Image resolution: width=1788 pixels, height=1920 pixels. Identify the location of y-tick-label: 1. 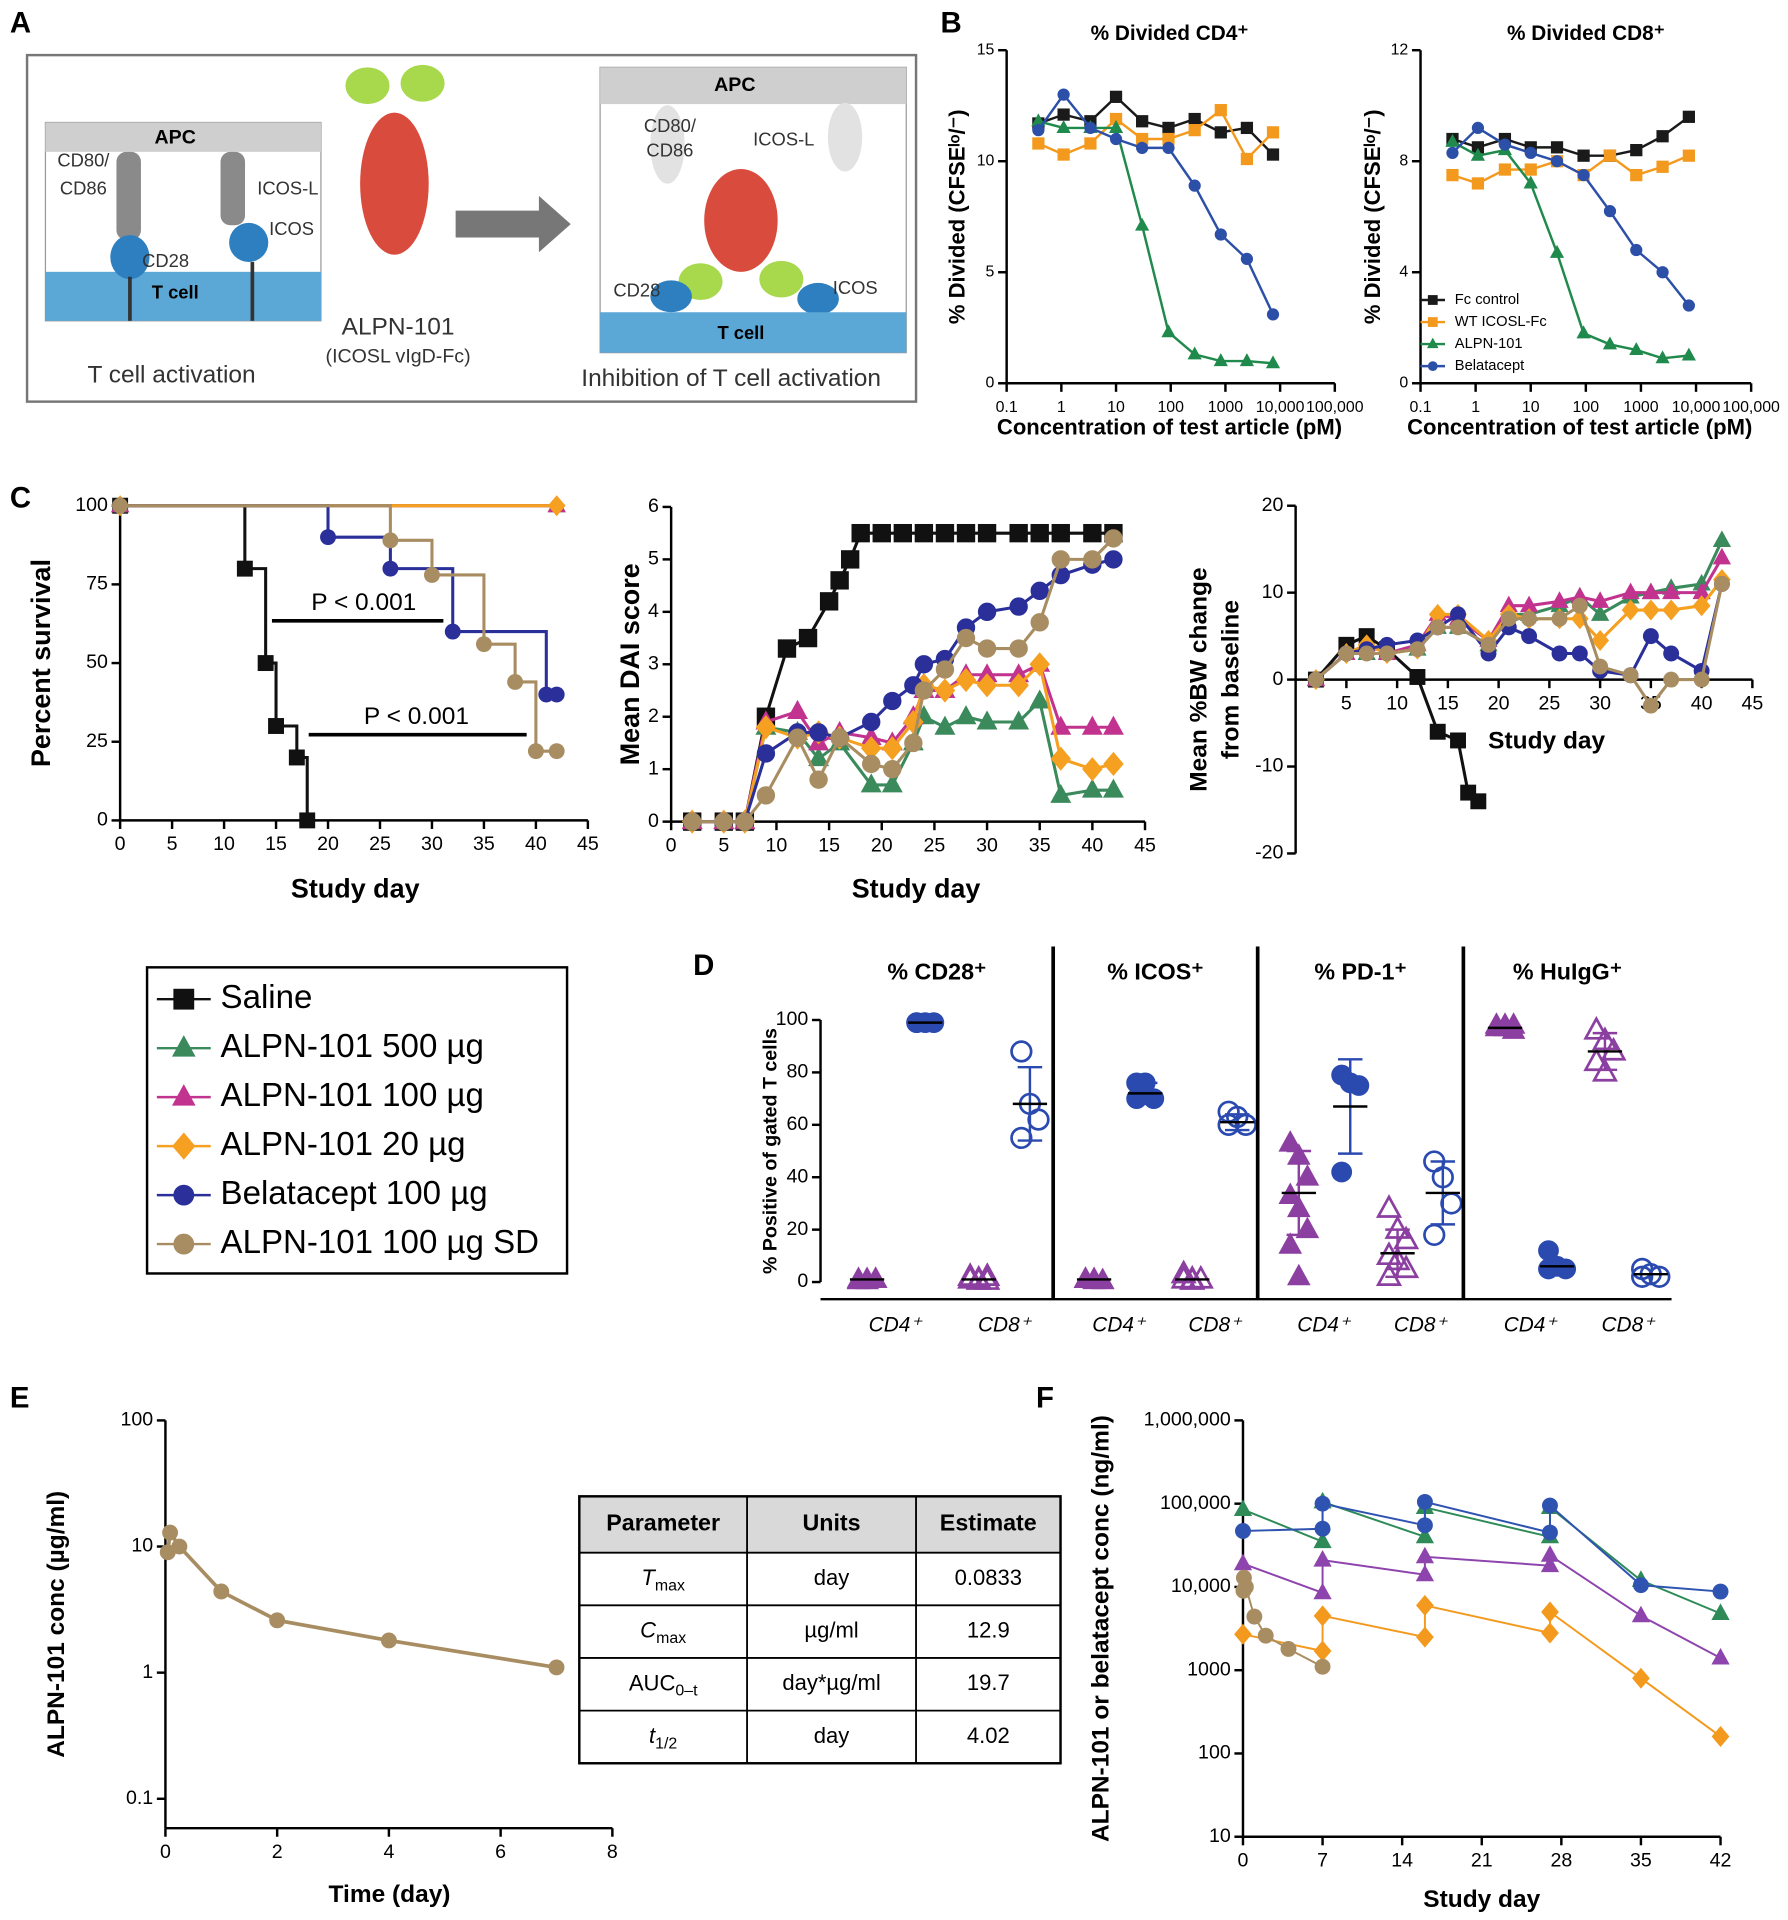
(147, 1672).